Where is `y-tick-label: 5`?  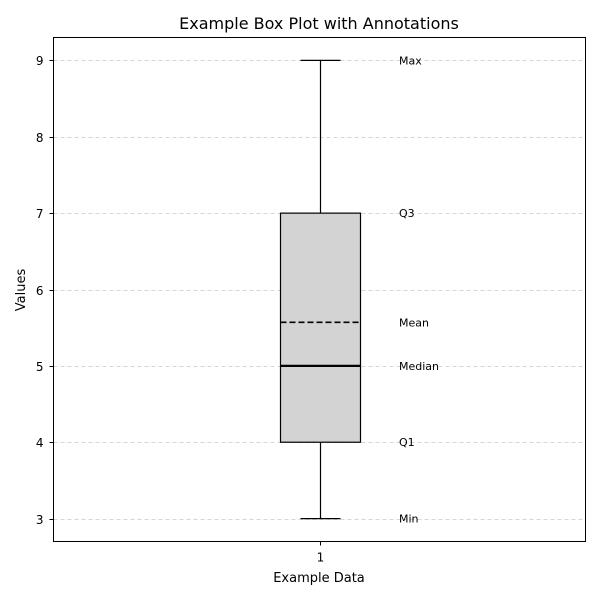 y-tick-label: 5 is located at coordinates (40, 367).